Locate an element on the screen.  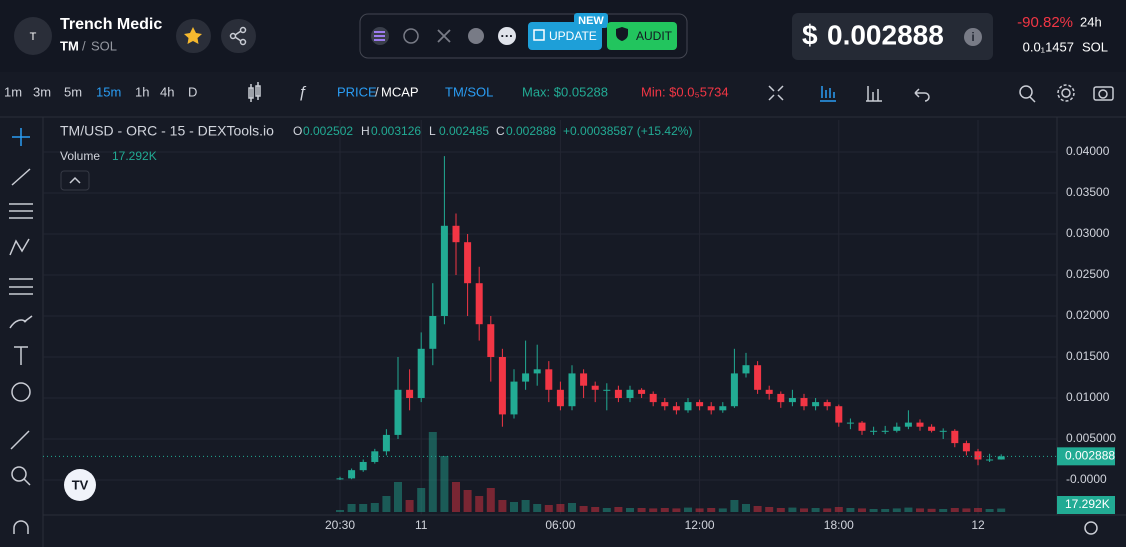
toolbar-icons is located at coordinates (941, 93).